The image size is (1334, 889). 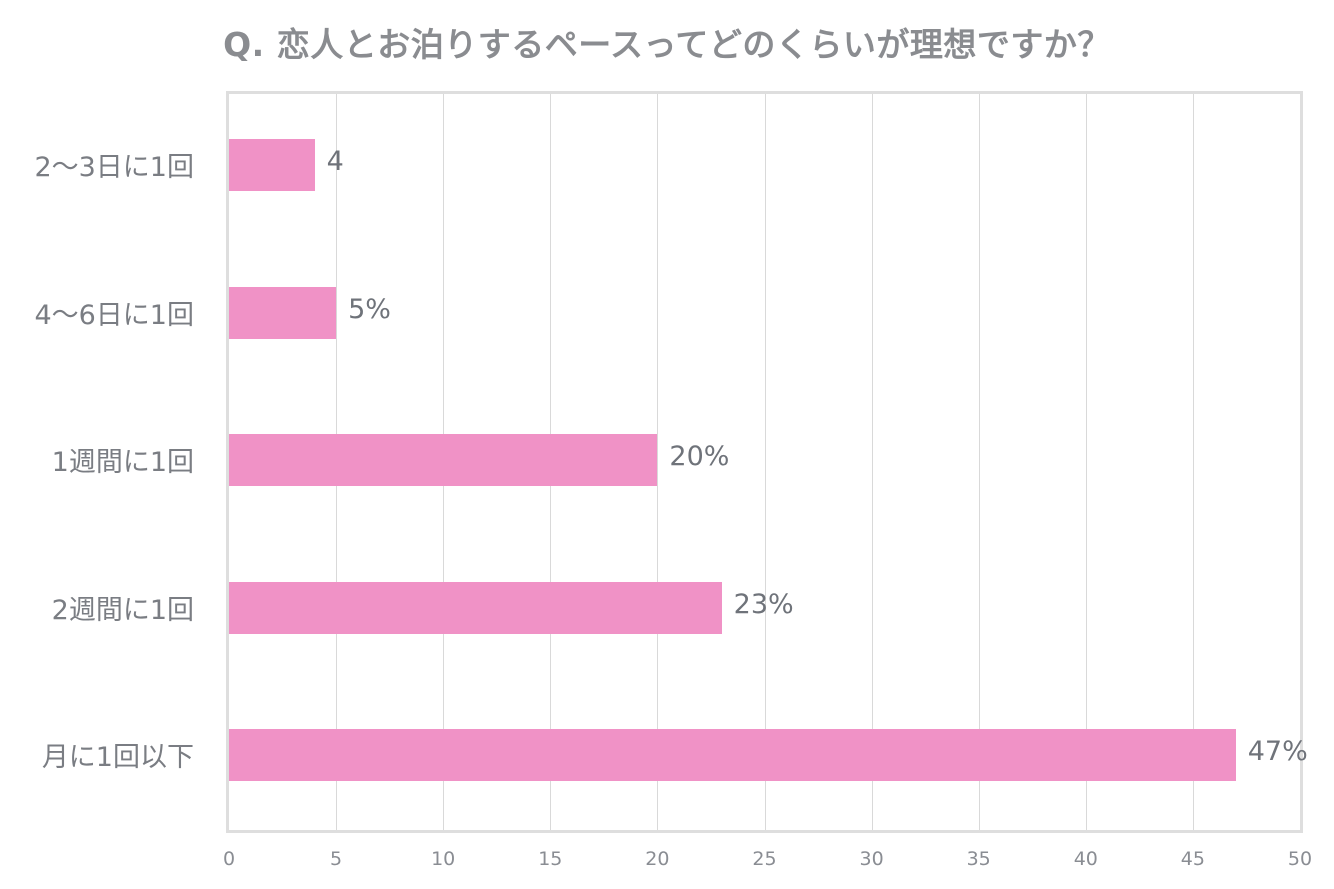 What do you see at coordinates (1300, 859) in the screenshot?
I see `x-tick-label: 50` at bounding box center [1300, 859].